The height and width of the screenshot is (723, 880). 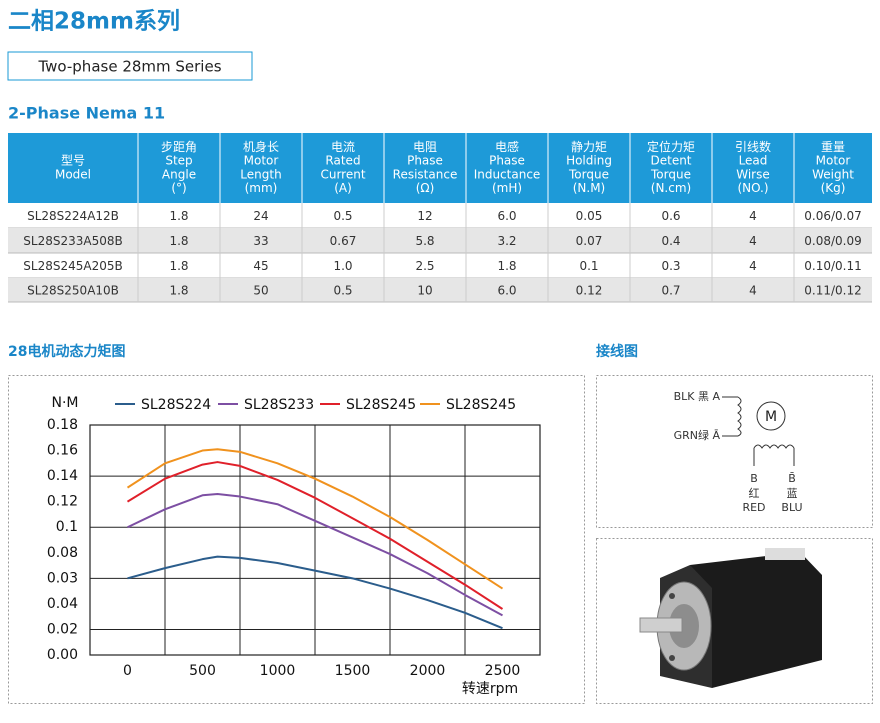 I want to click on motor-photo, so click(x=730, y=618).